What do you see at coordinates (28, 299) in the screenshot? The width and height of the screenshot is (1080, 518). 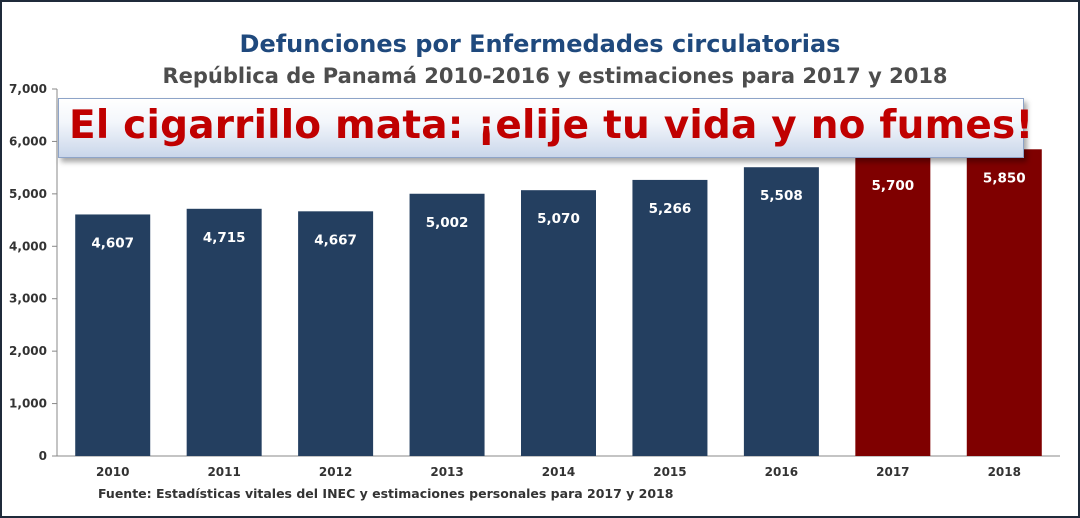 I see `y-tick-label: 3,000` at bounding box center [28, 299].